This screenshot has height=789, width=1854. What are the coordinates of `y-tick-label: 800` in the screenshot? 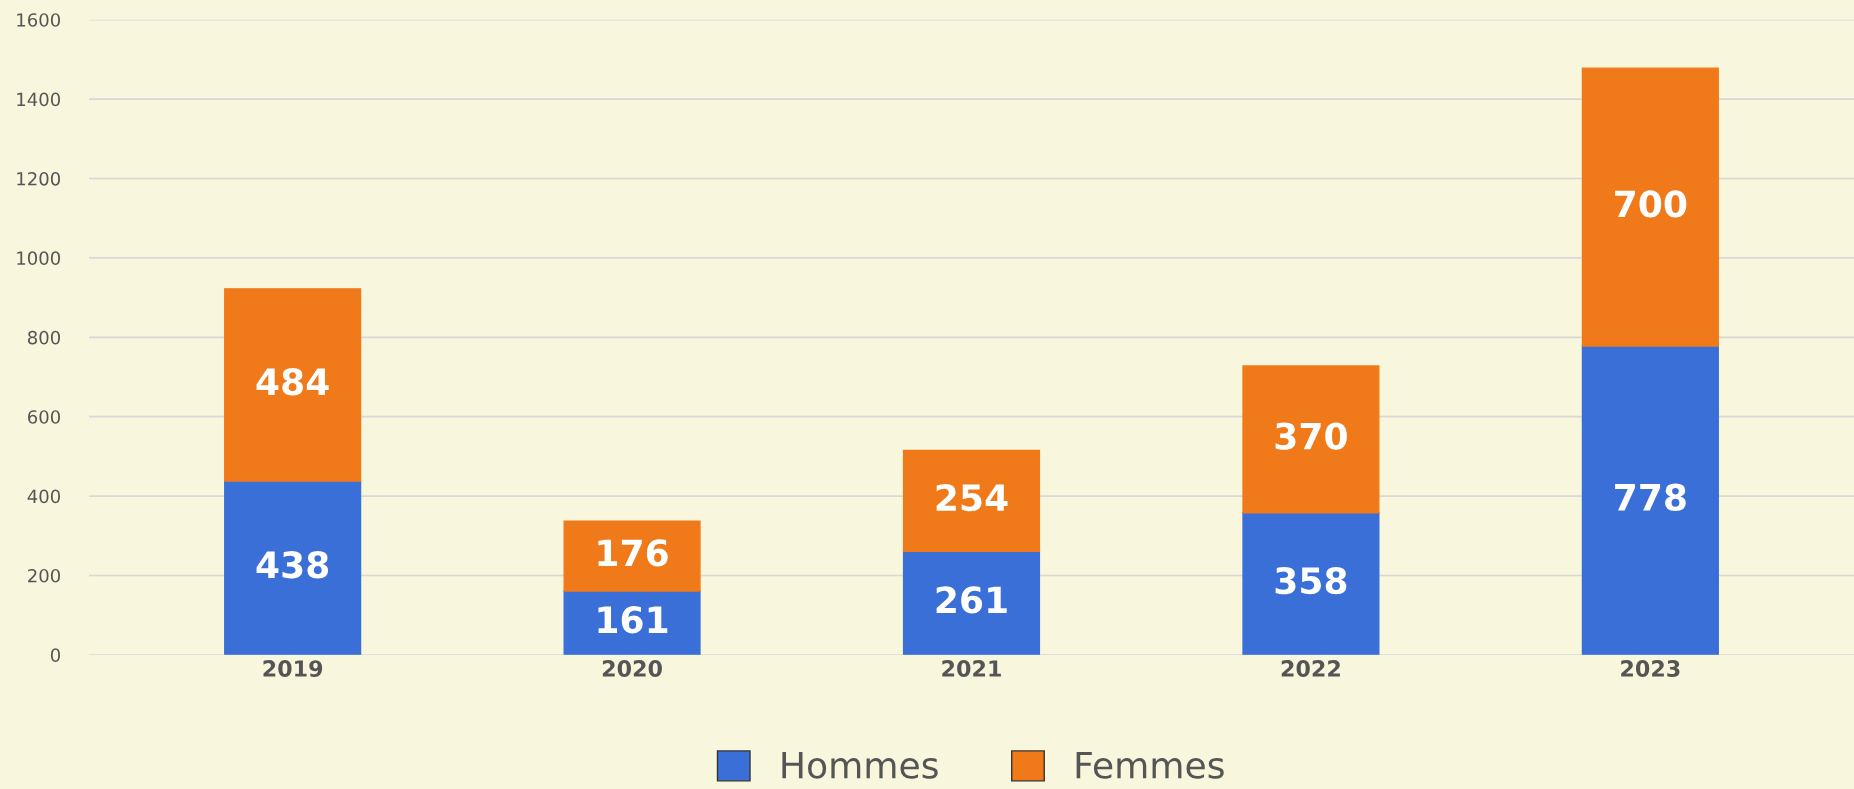 It's located at (44, 337).